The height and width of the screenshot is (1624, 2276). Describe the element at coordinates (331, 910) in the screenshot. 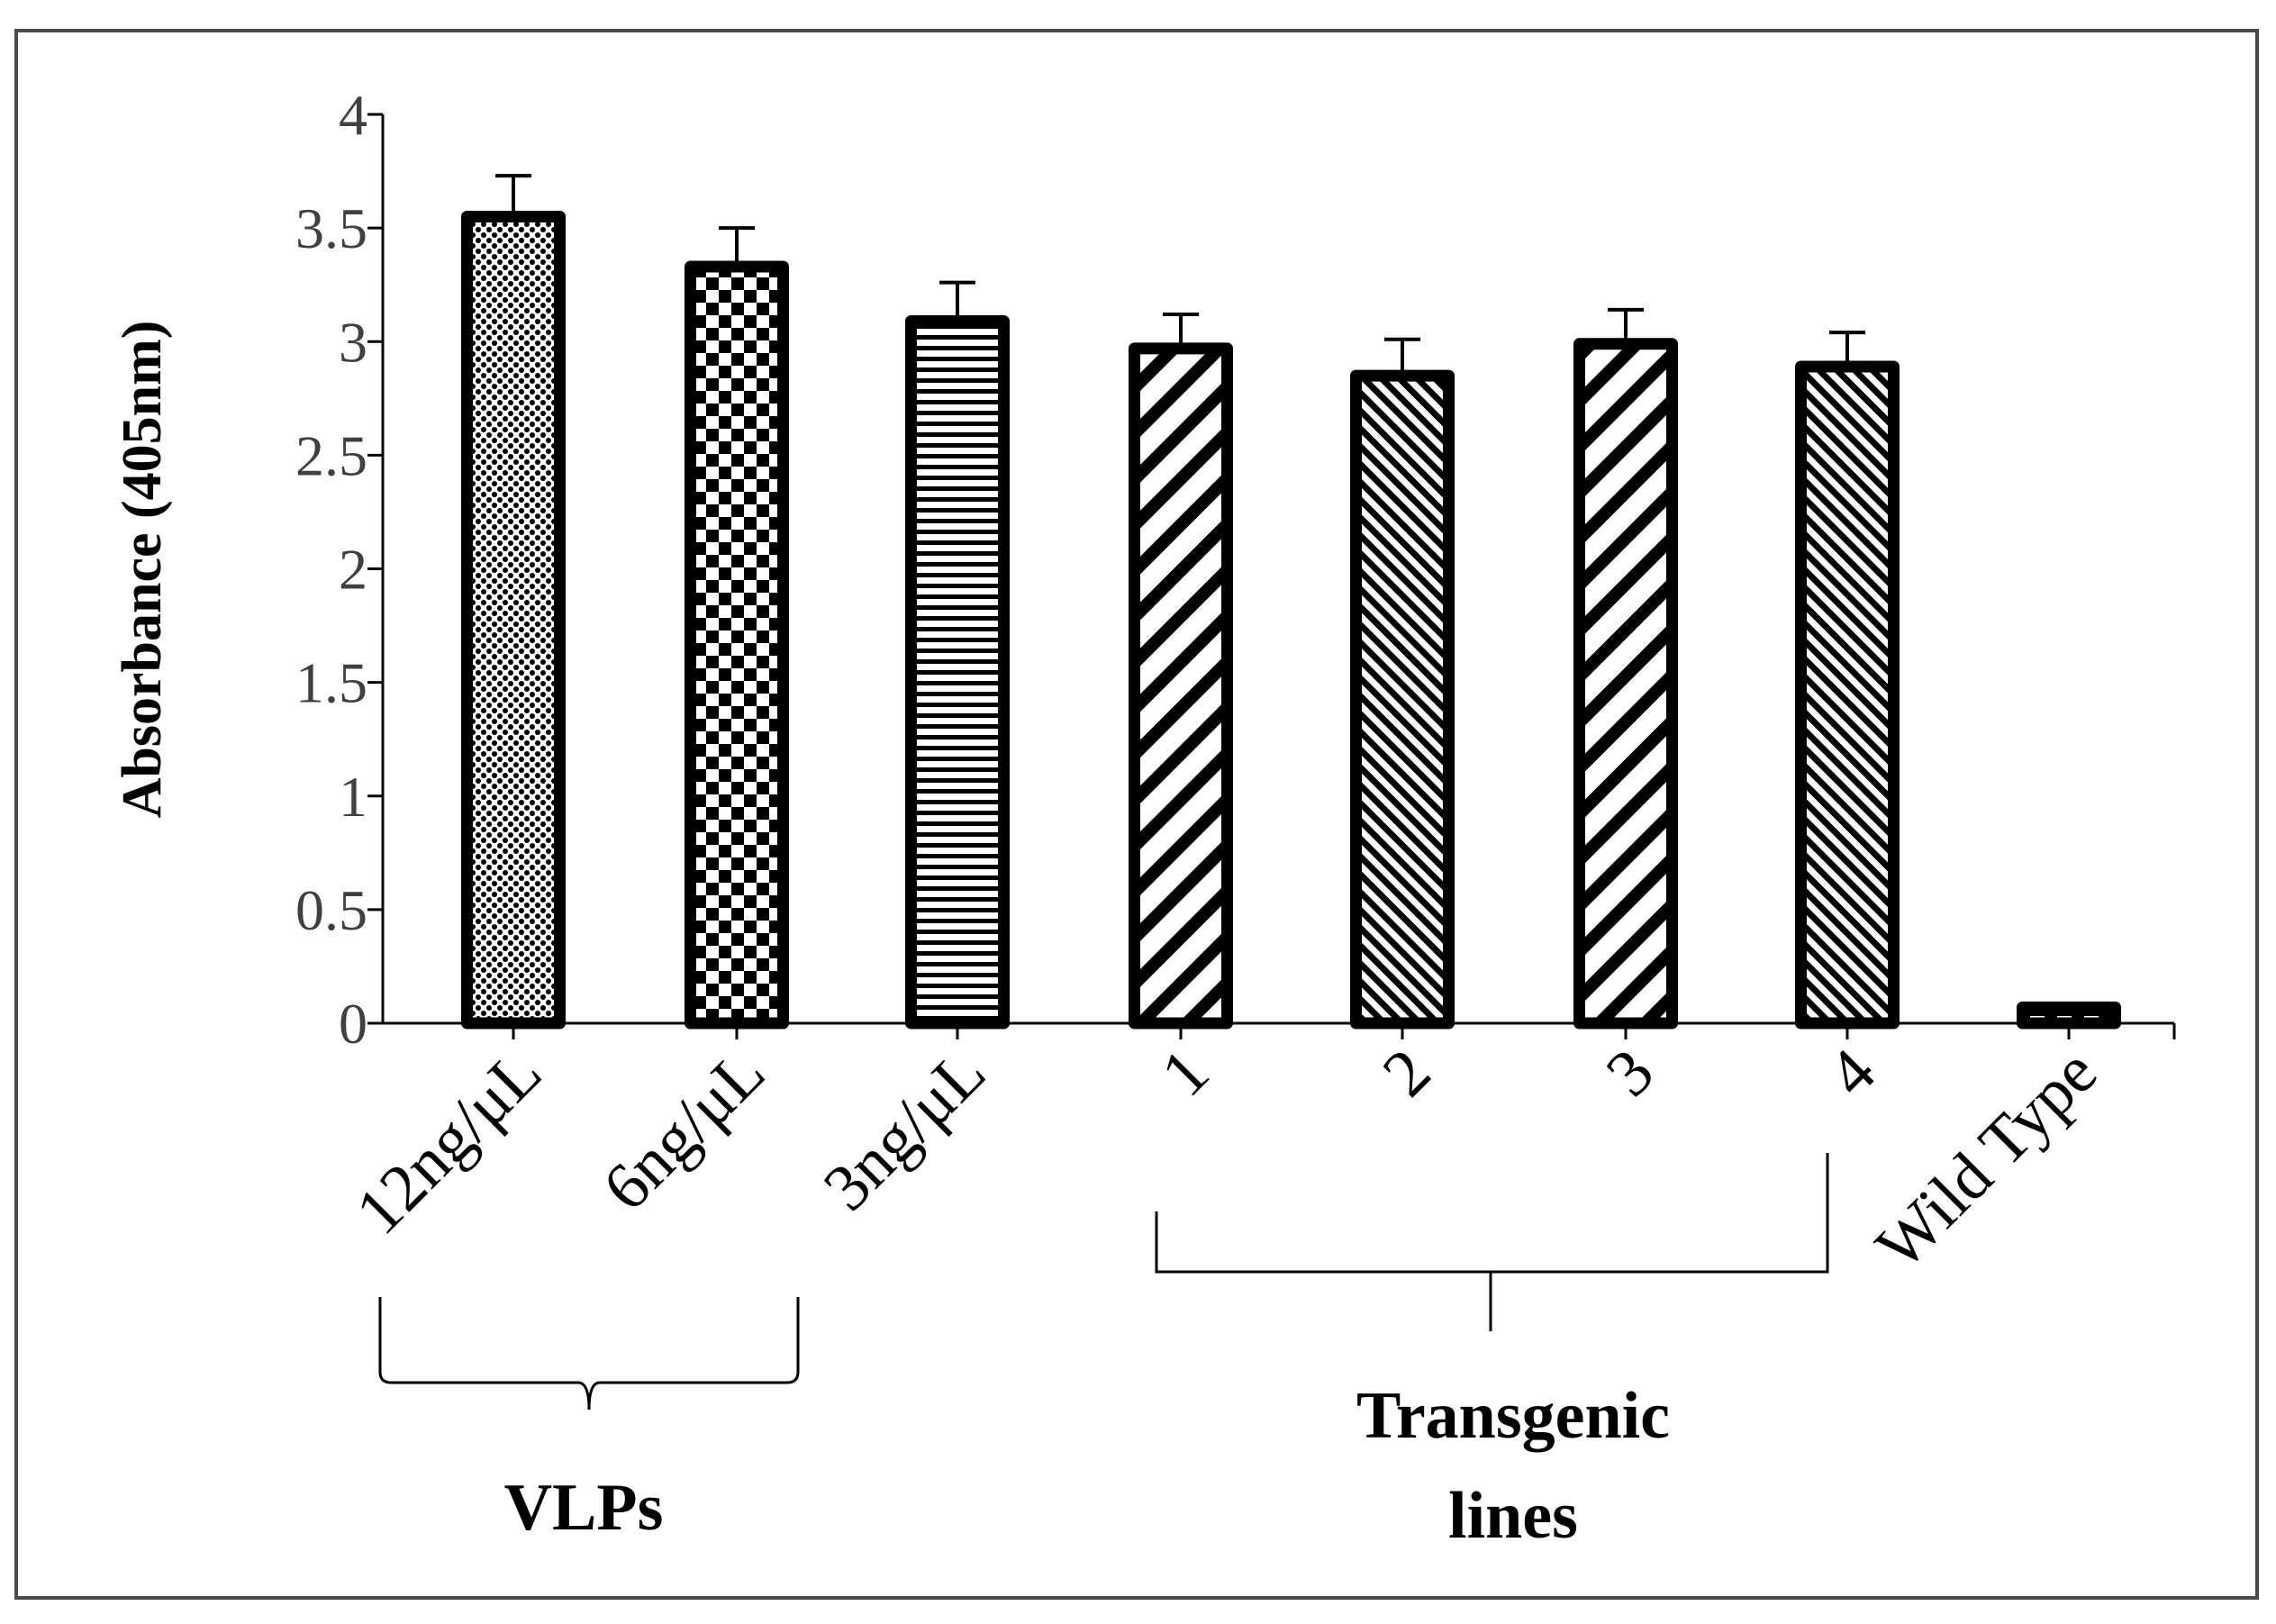

I see `y-tick-label: 0.5` at that location.